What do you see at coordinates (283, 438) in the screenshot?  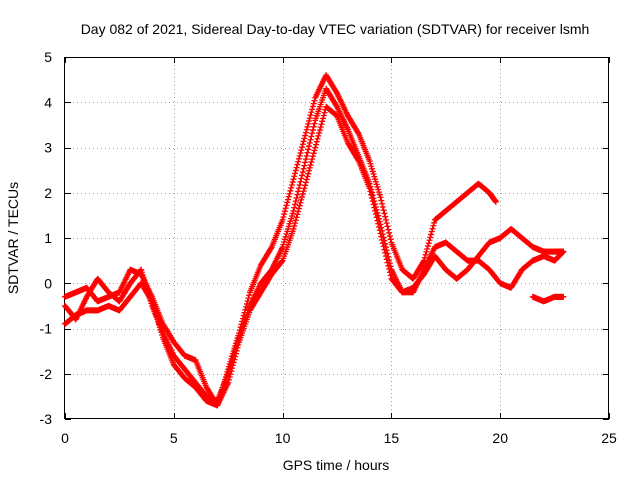 I see `x-tick-label: 10` at bounding box center [283, 438].